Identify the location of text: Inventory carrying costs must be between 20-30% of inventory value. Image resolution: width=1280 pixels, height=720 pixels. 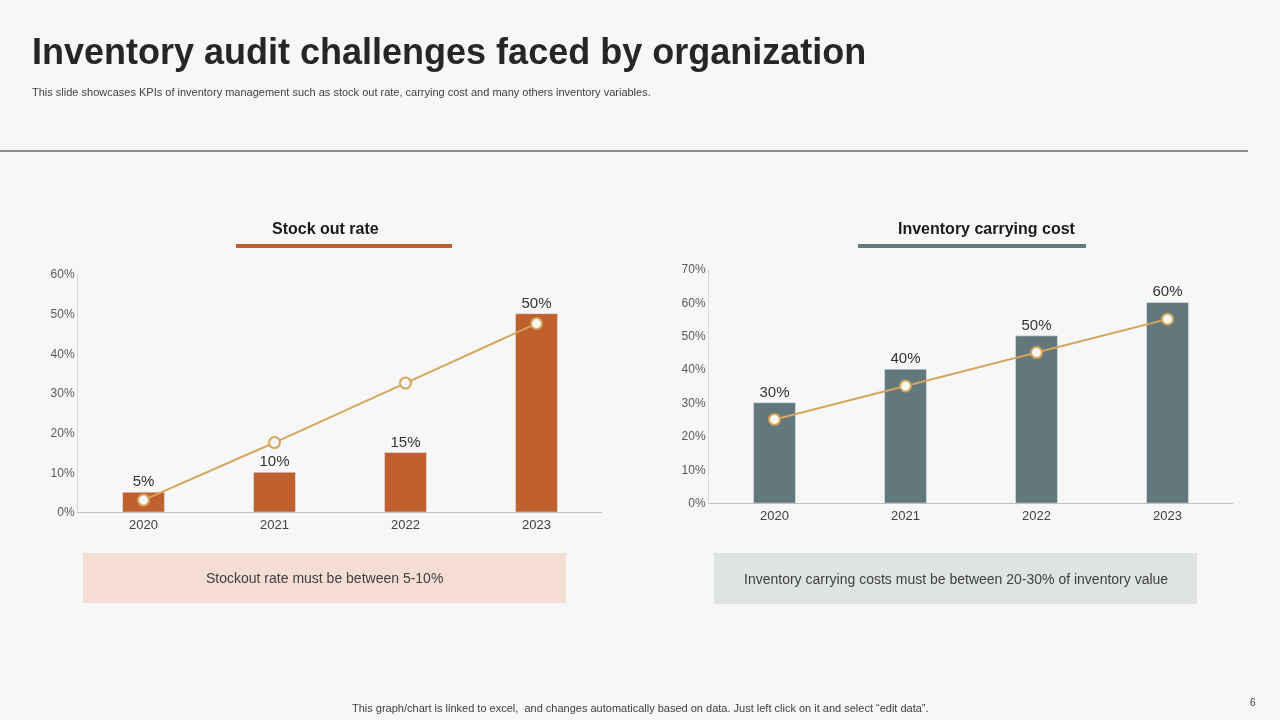
(956, 579).